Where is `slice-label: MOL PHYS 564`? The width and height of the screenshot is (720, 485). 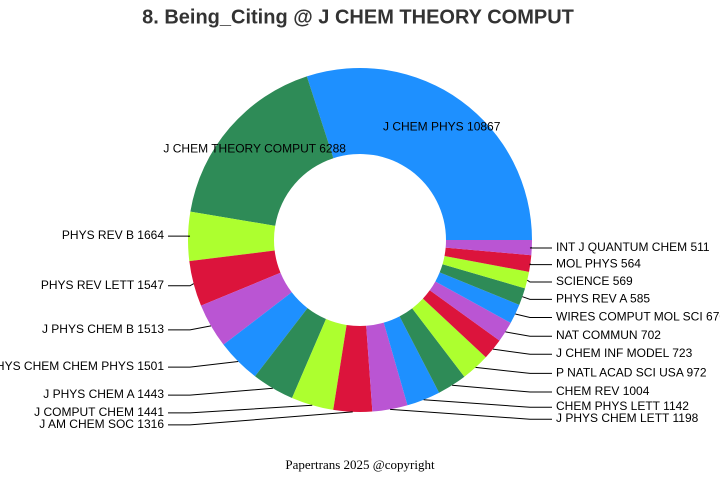 slice-label: MOL PHYS 564 is located at coordinates (598, 264).